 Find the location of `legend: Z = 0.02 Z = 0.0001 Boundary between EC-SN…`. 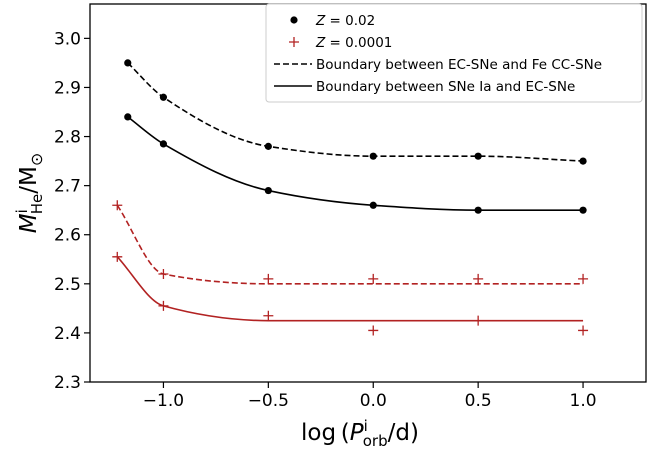

legend: Z = 0.02 Z = 0.0001 Boundary between EC-SN… is located at coordinates (454, 53).